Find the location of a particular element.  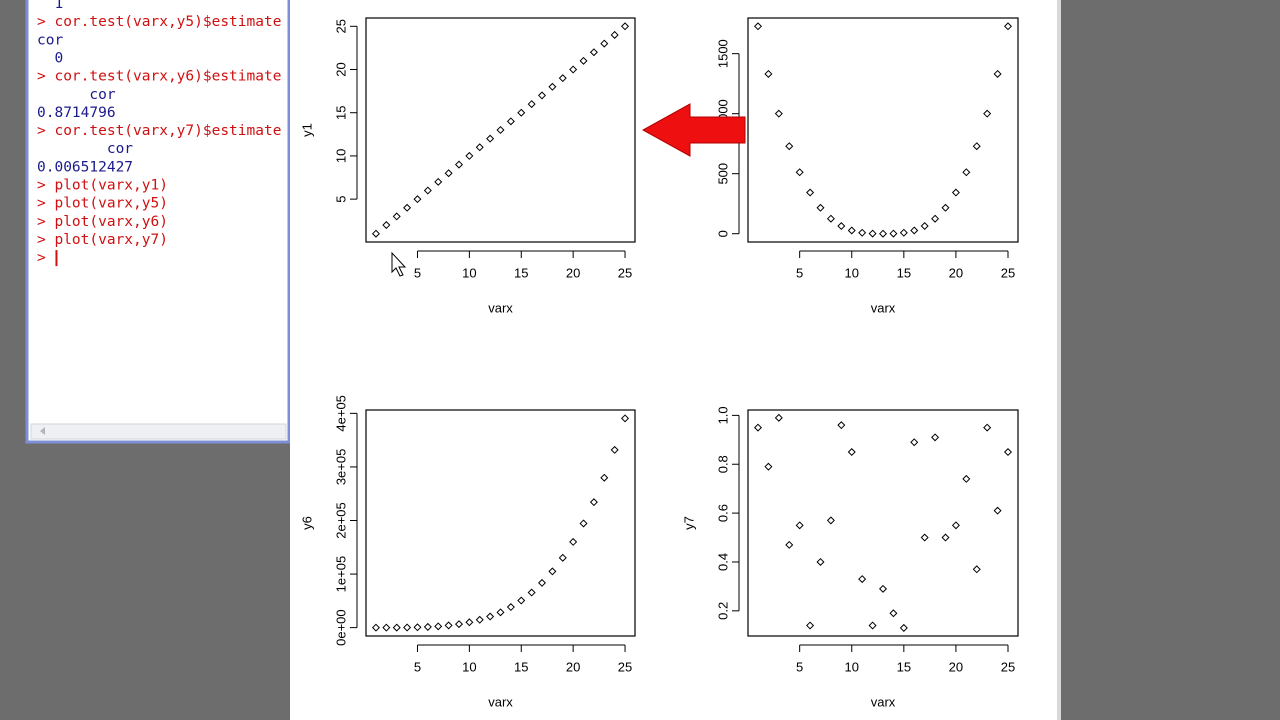

y-tick-label: 0.8 is located at coordinates (722, 464).